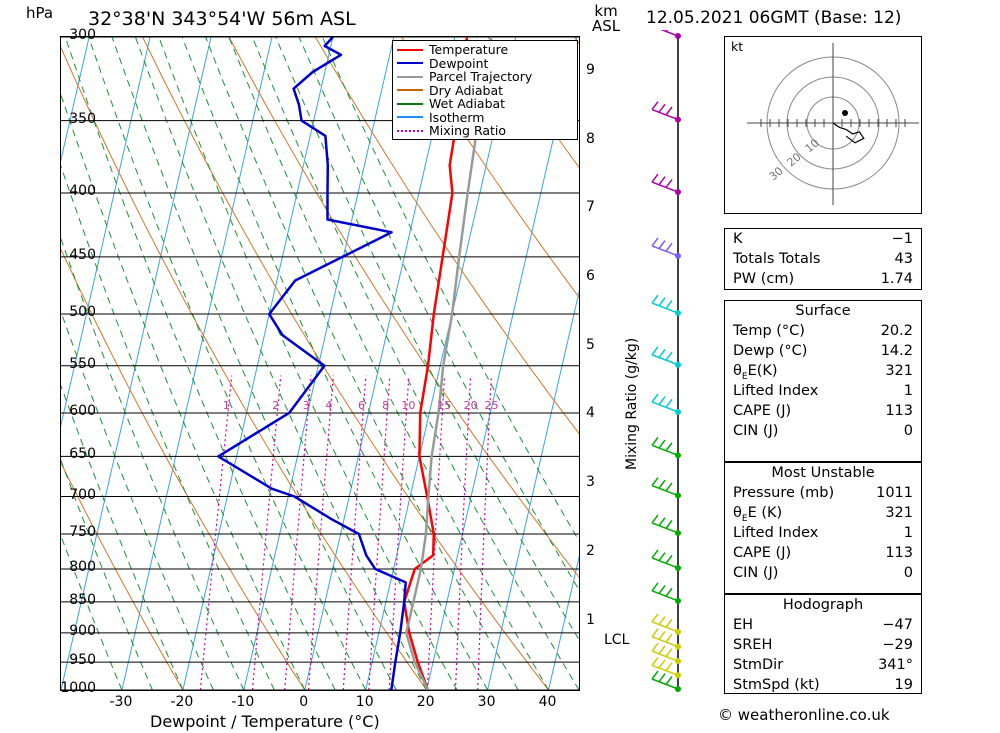  I want to click on temperature-tick: 20, so click(425, 702).